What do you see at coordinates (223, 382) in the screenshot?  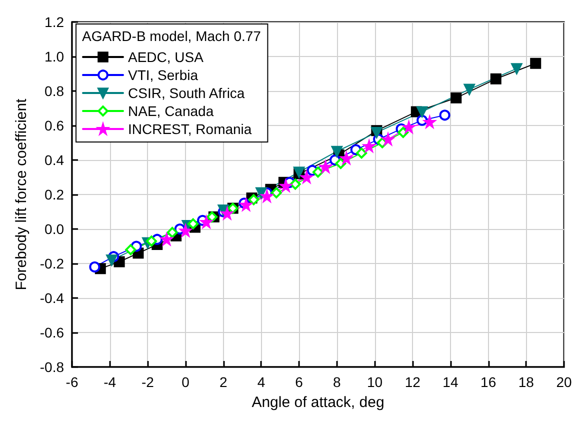 I see `x-tick-label: 2` at bounding box center [223, 382].